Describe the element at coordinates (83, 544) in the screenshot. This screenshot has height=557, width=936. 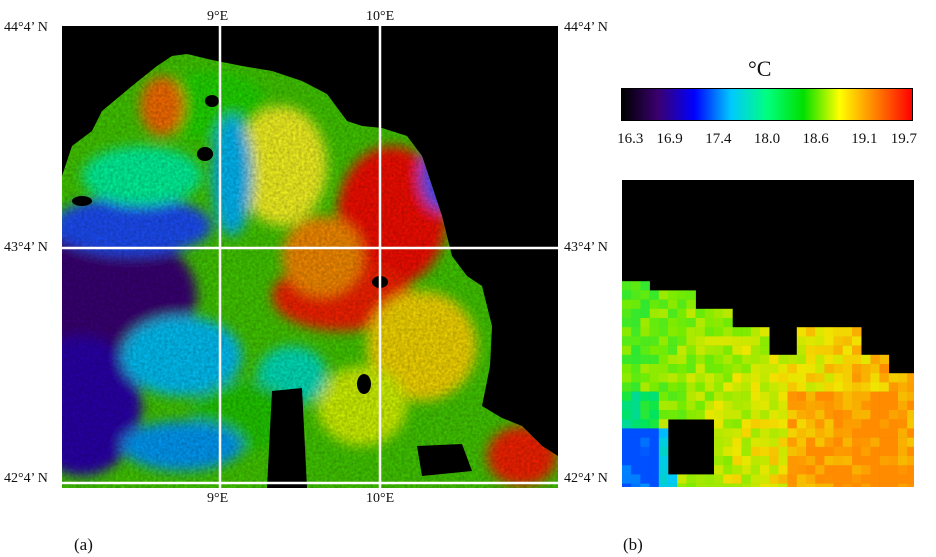
I see `panel-label-a: (a)` at that location.